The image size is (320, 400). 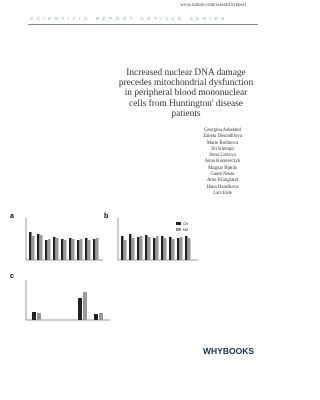 I want to click on title-line: patients, so click(x=186, y=113).